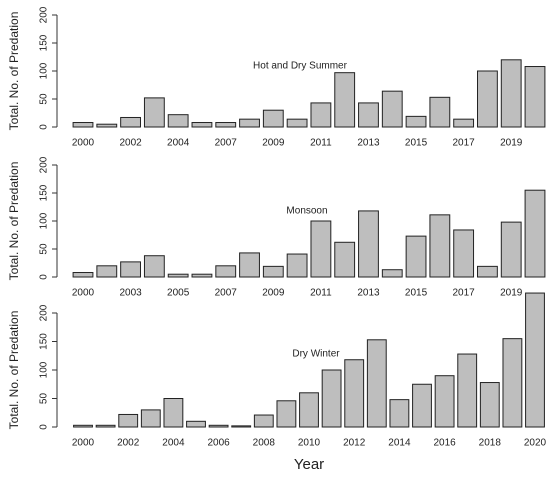 This screenshot has width=550, height=479. What do you see at coordinates (444, 443) in the screenshot?
I see `x-tick-label: 2016` at bounding box center [444, 443].